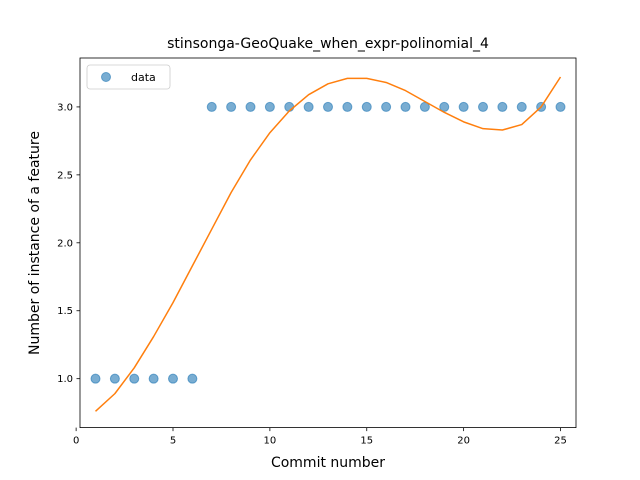  Describe the element at coordinates (65, 311) in the screenshot. I see `y-tick-label: 1.5` at that location.